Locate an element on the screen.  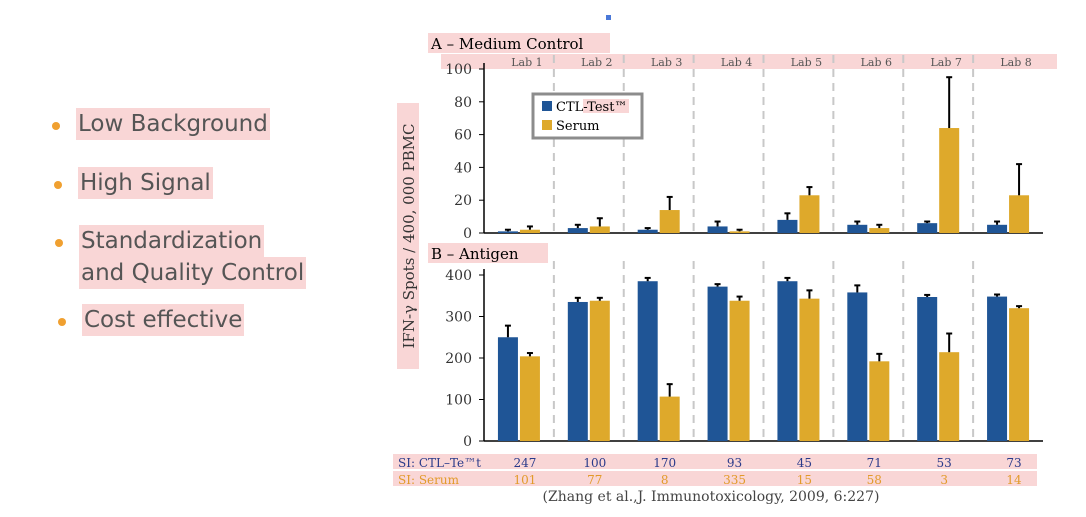
legend-swatch-ctl-test is located at coordinates (547, 106).